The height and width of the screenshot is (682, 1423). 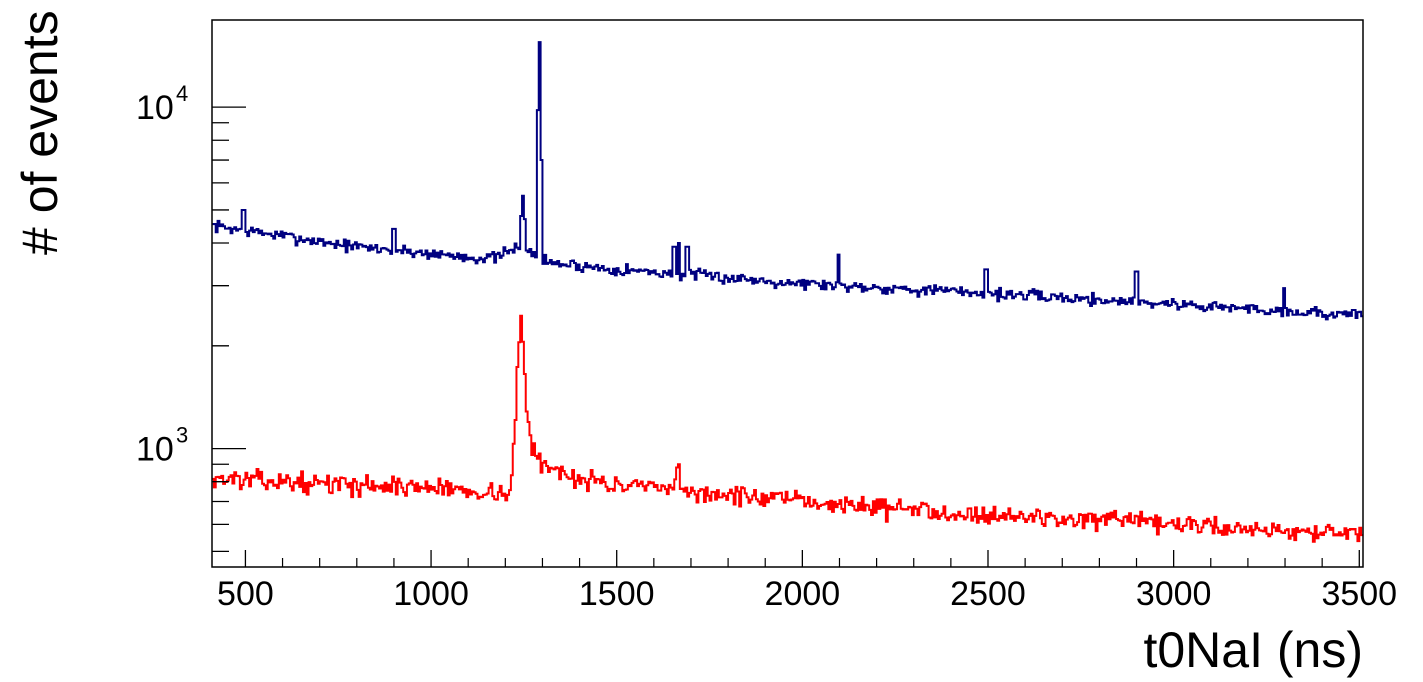 What do you see at coordinates (1174, 594) in the screenshot?
I see `x-tick-label: 3000` at bounding box center [1174, 594].